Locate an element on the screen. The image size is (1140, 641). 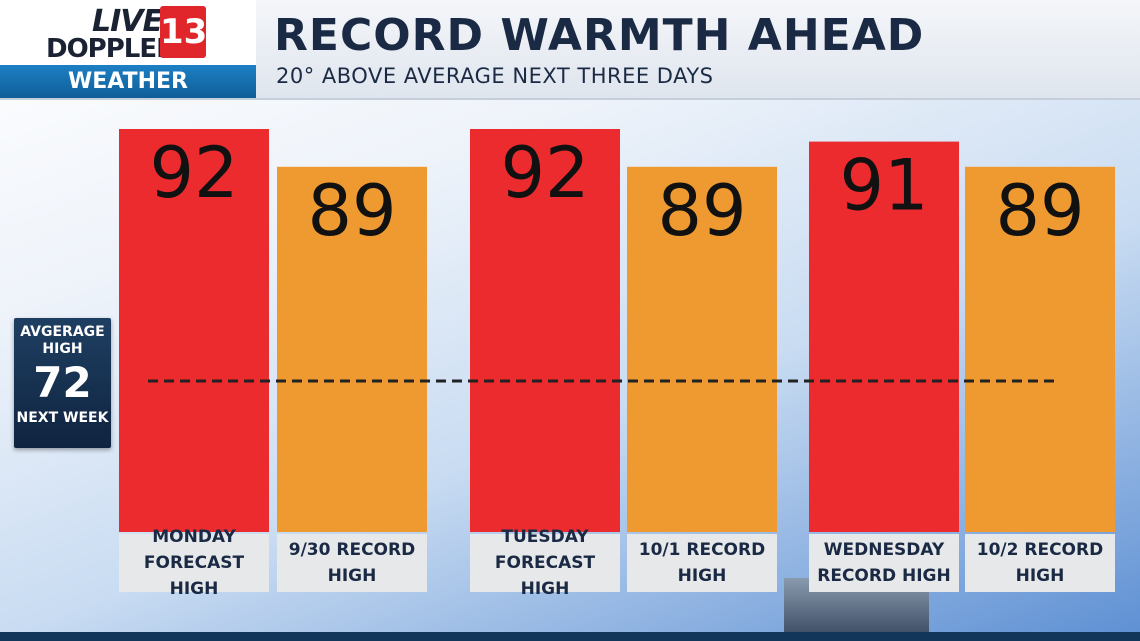
page-title: RECORD WARMTH AHEAD is located at coordinates (599, 35).